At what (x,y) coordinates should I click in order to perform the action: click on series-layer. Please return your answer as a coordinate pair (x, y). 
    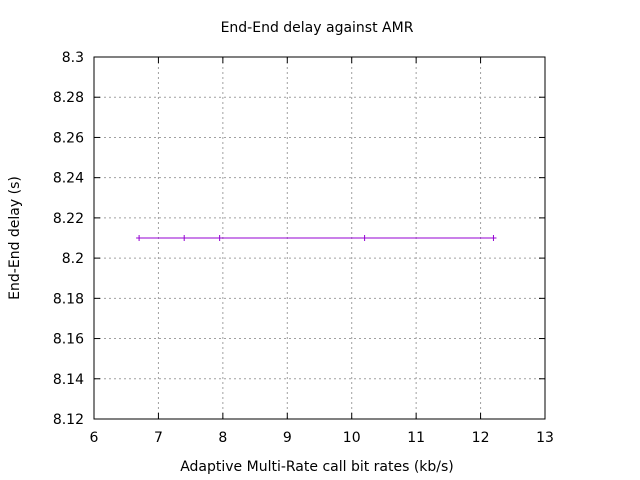
    Looking at the image, I should click on (316, 238).